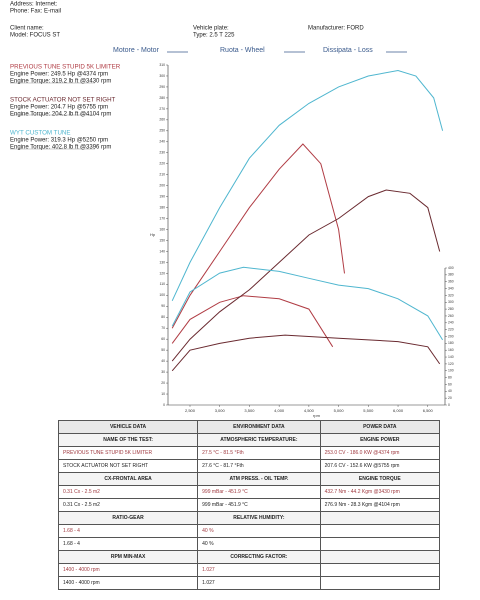 The image size is (480, 600). What do you see at coordinates (451, 295) in the screenshot?
I see `y2-tick-label: 320` at bounding box center [451, 295].